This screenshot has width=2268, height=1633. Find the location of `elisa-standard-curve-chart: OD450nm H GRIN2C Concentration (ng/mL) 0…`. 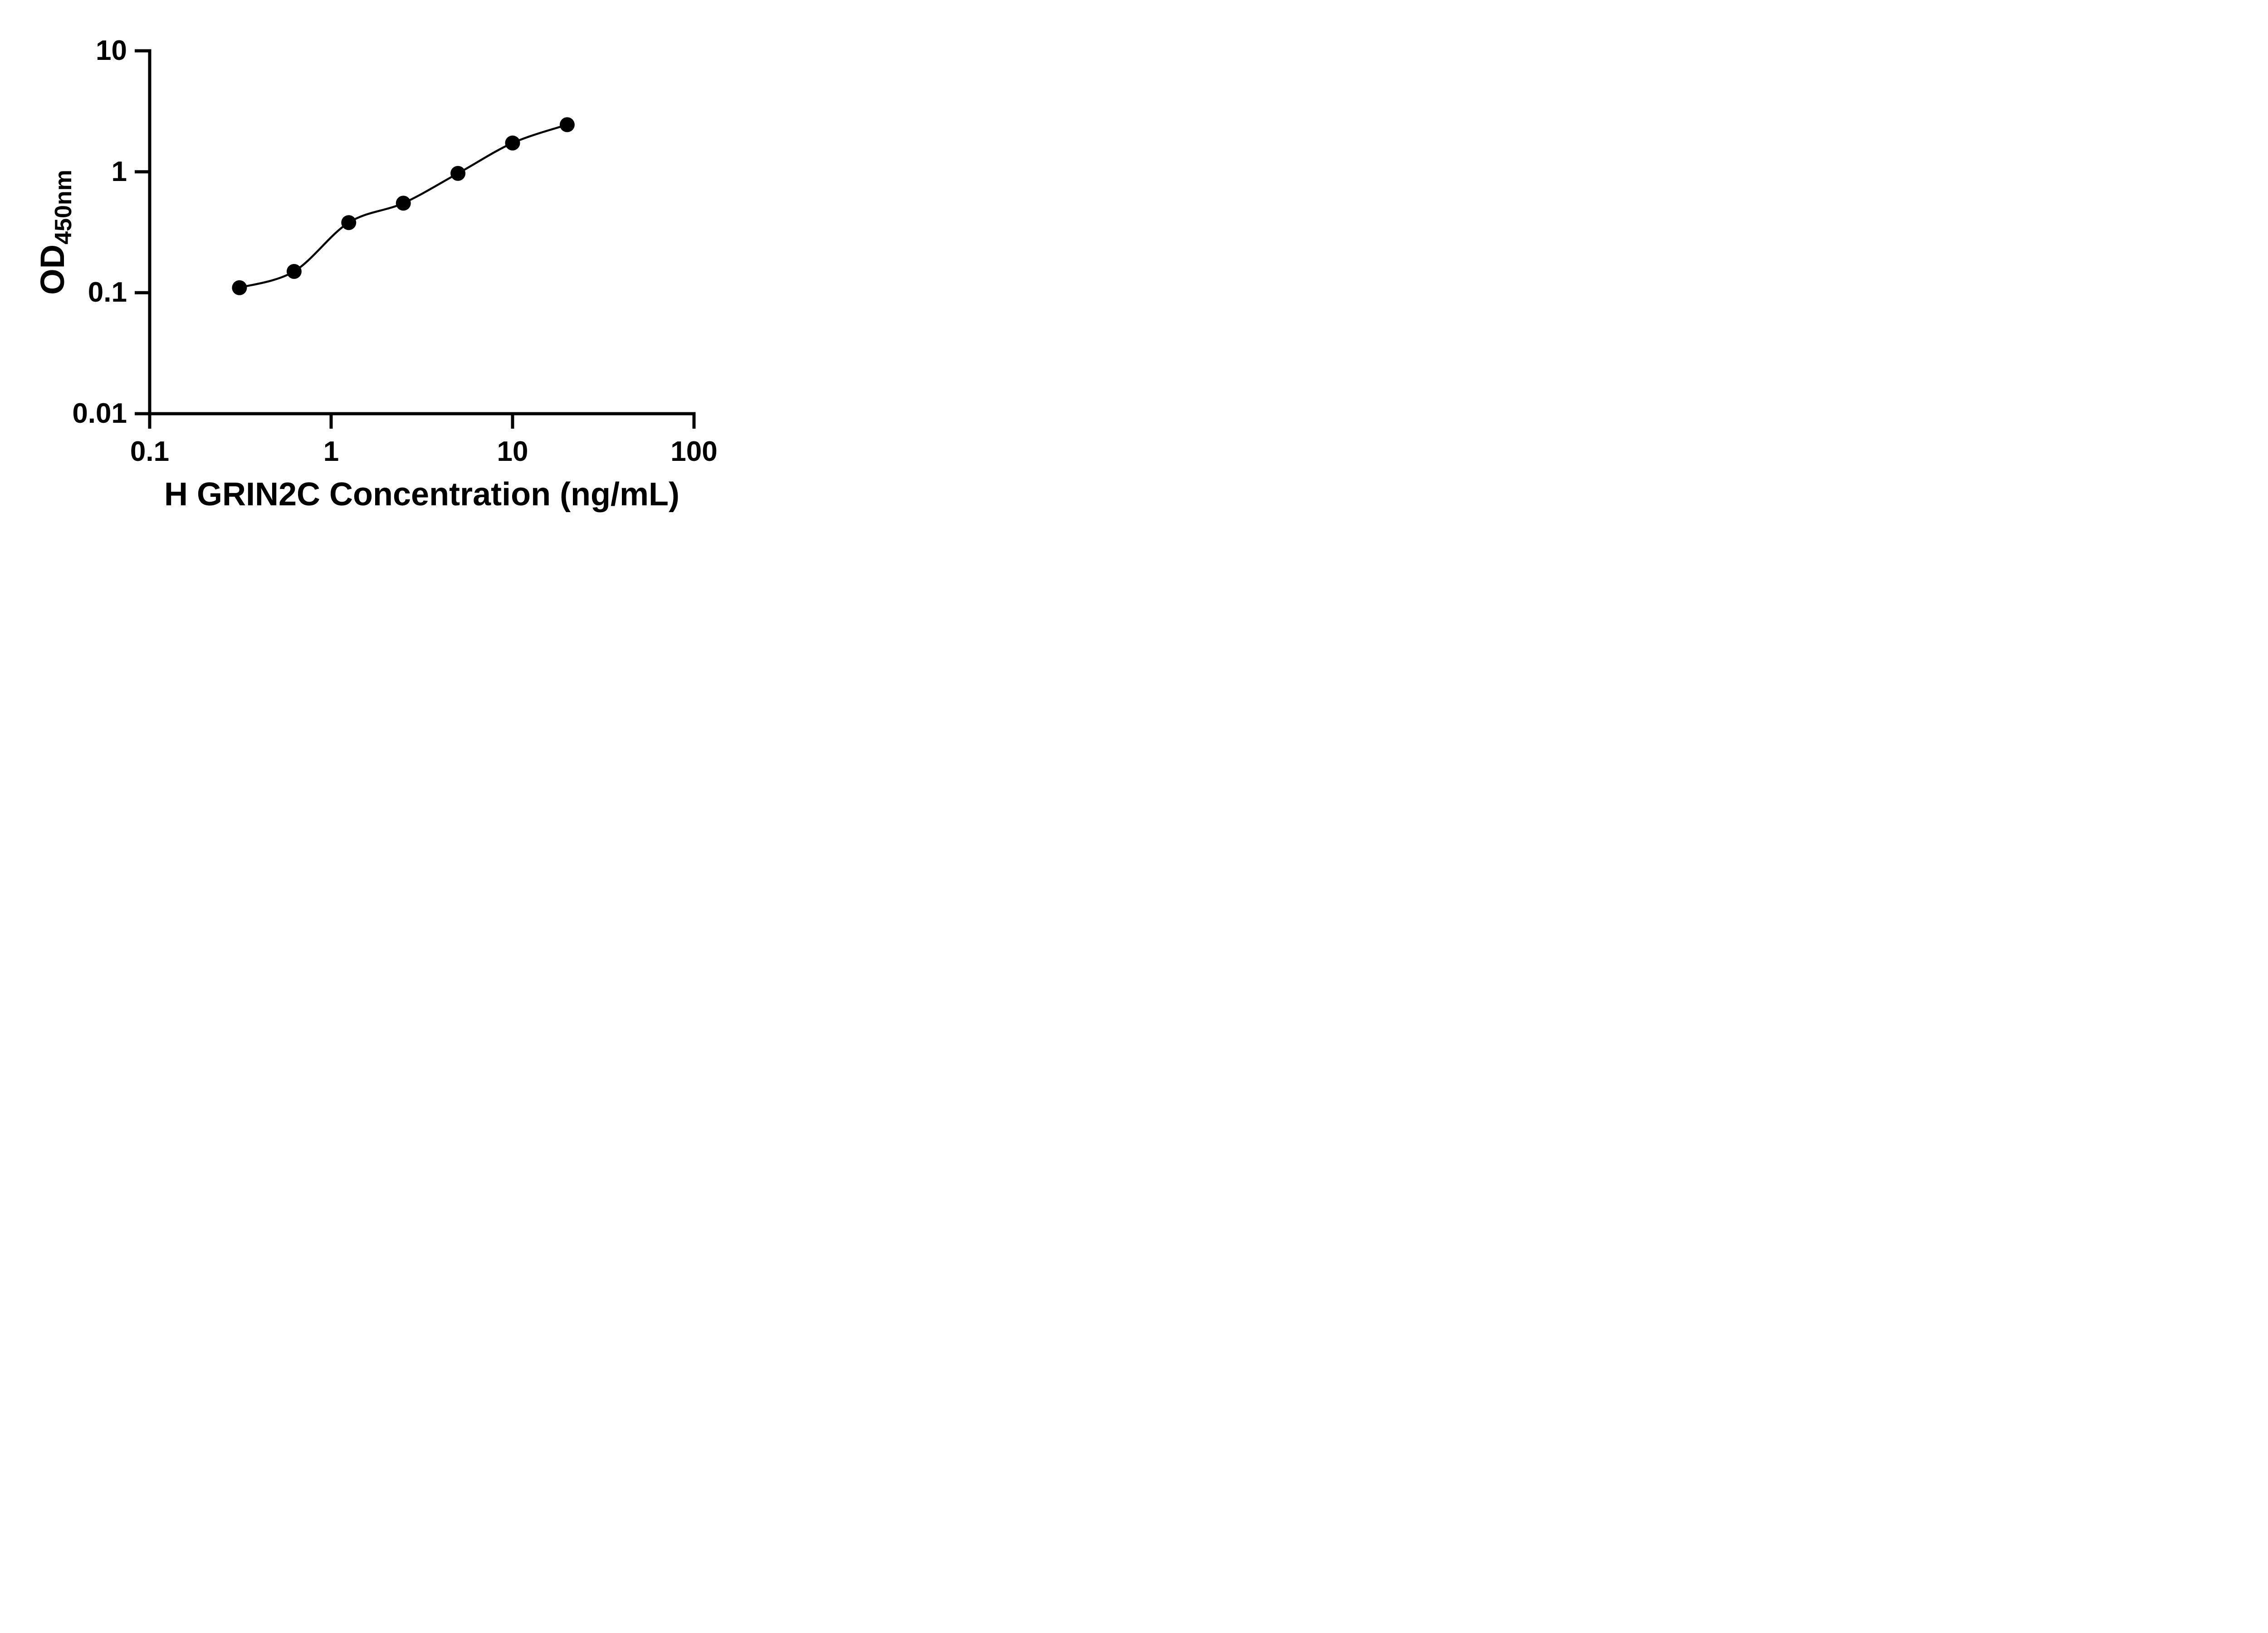

elisa-standard-curve-chart: OD450nm H GRIN2C Concentration (ng/mL) 0… is located at coordinates (388, 272).